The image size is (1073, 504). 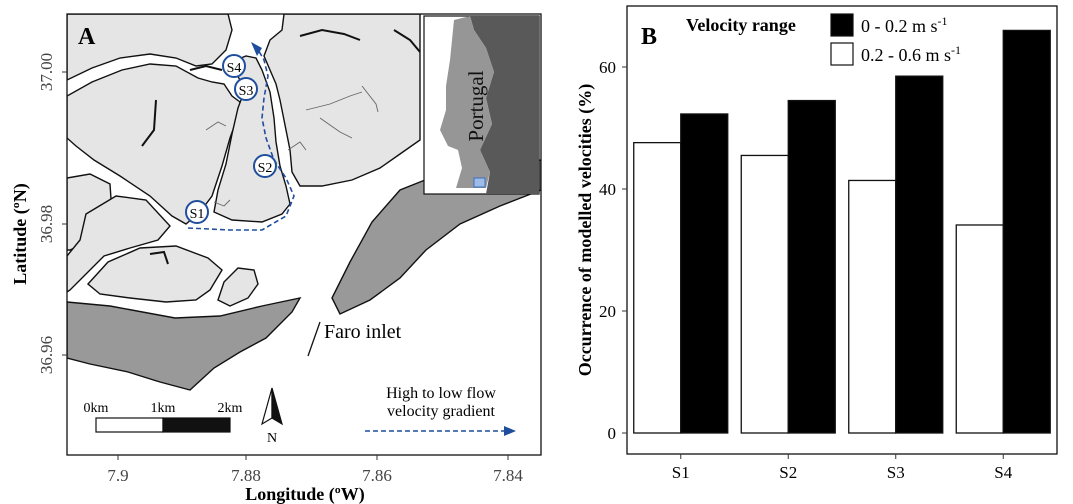 I want to click on chart-y-axis: 0 20 40 60, so click(x=613, y=250).